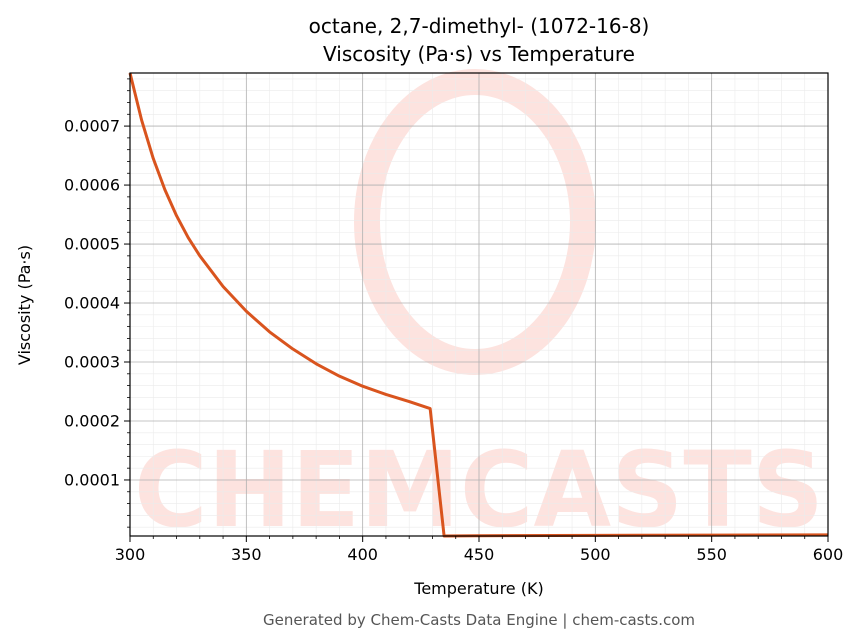  Describe the element at coordinates (24, 305) in the screenshot. I see `y-axis-label: Viscosity (Pa·s)` at that location.